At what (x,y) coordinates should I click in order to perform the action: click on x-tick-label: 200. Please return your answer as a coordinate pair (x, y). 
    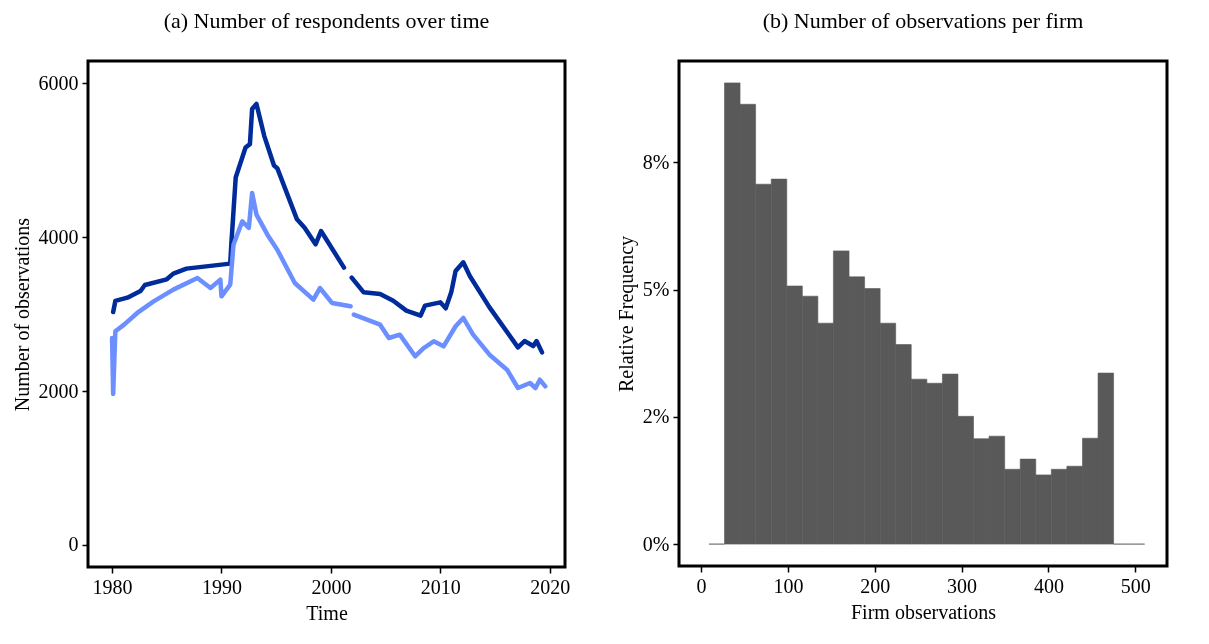
    Looking at the image, I should click on (875, 585).